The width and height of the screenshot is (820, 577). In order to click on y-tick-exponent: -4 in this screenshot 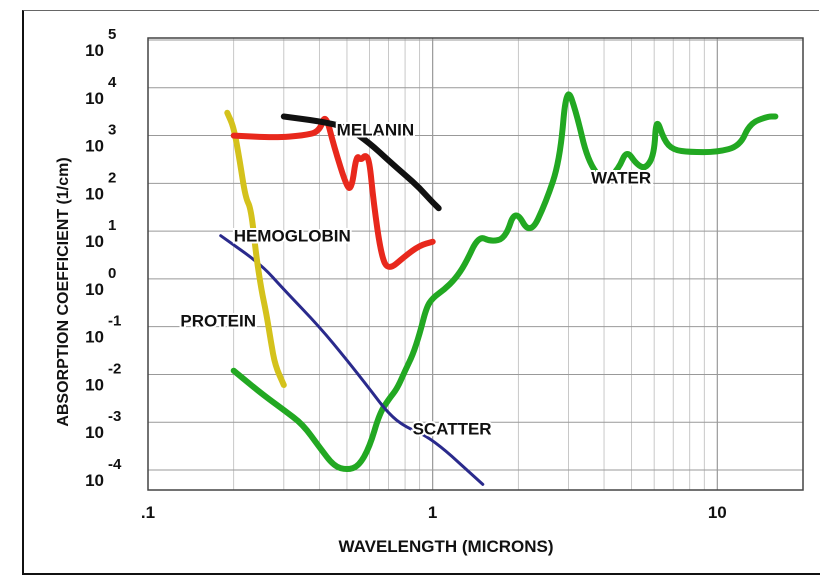, I will do `click(115, 464)`.